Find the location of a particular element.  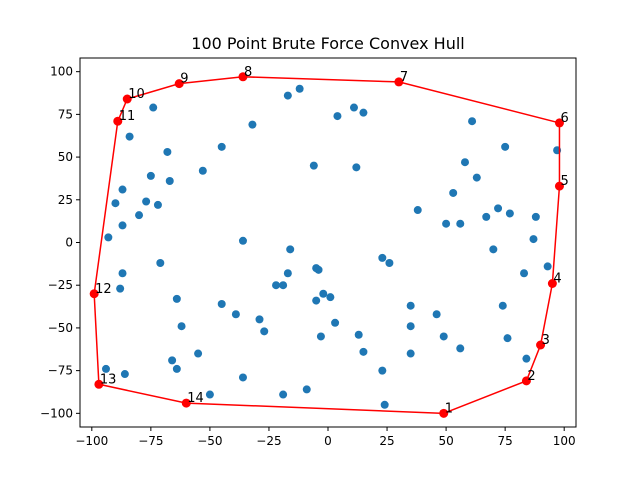

x-tick-label: 100 is located at coordinates (564, 441).